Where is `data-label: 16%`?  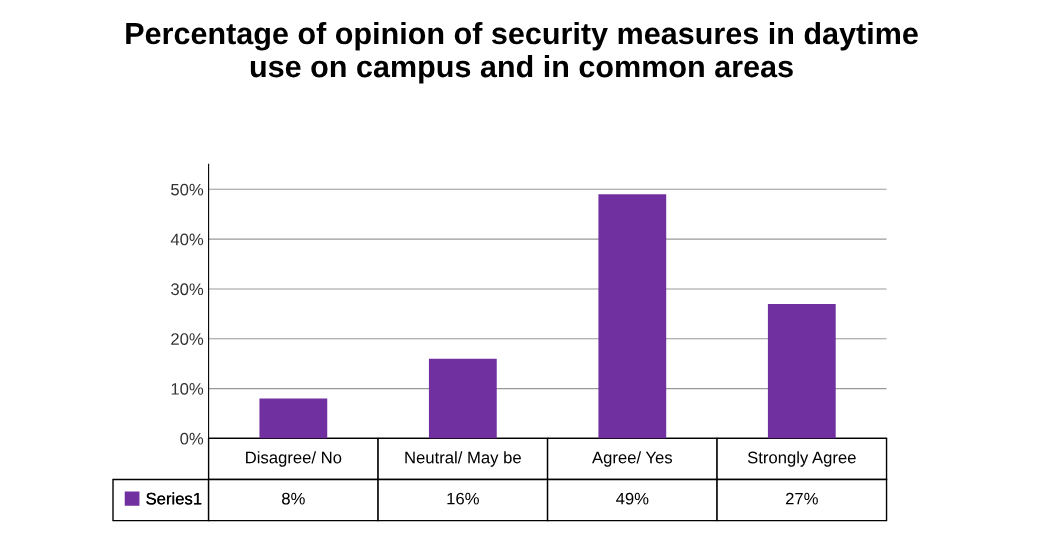 data-label: 16% is located at coordinates (463, 498).